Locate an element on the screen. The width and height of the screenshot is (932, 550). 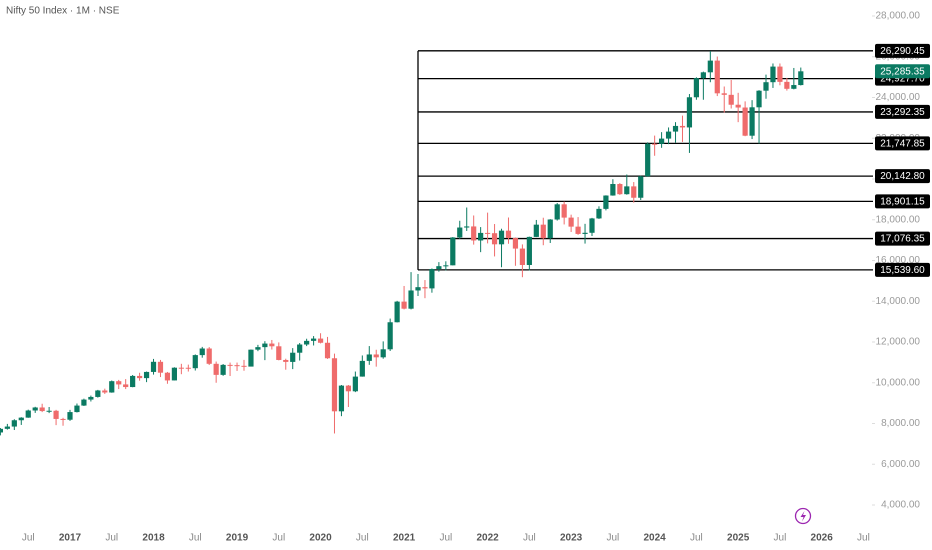
x-tick-label: 2020 is located at coordinates (320, 538).